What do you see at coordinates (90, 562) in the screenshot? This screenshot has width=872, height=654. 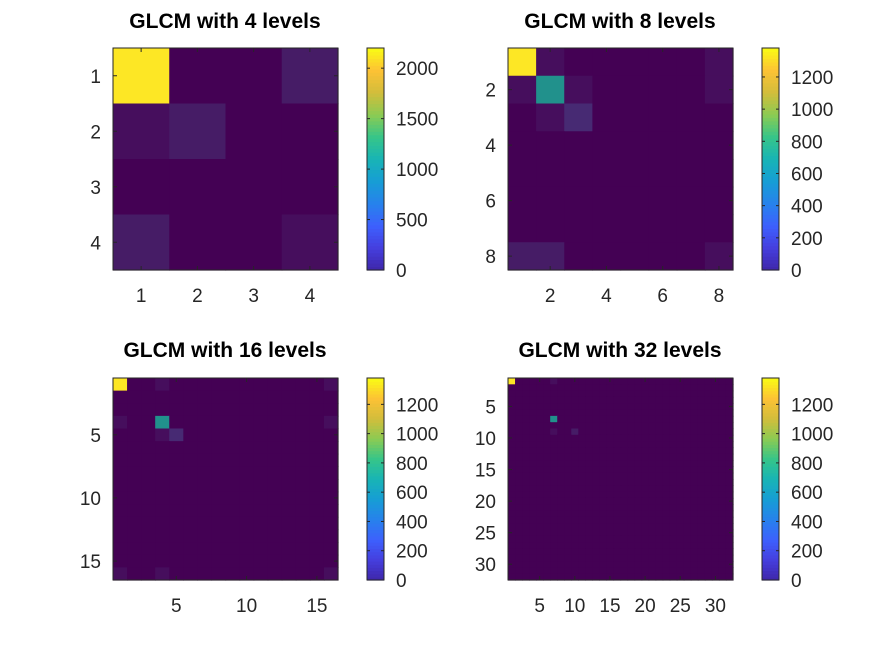 I see `y-tick-label: 15` at bounding box center [90, 562].